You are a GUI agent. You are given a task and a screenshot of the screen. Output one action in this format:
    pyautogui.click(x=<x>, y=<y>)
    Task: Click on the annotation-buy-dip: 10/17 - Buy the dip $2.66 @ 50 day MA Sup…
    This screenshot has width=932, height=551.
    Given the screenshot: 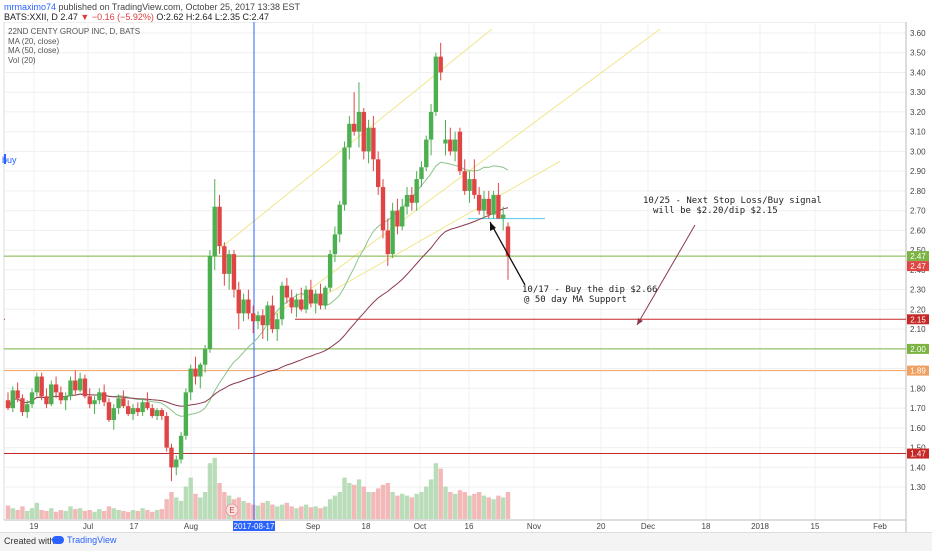 What is the action you would take?
    pyautogui.click(x=589, y=295)
    